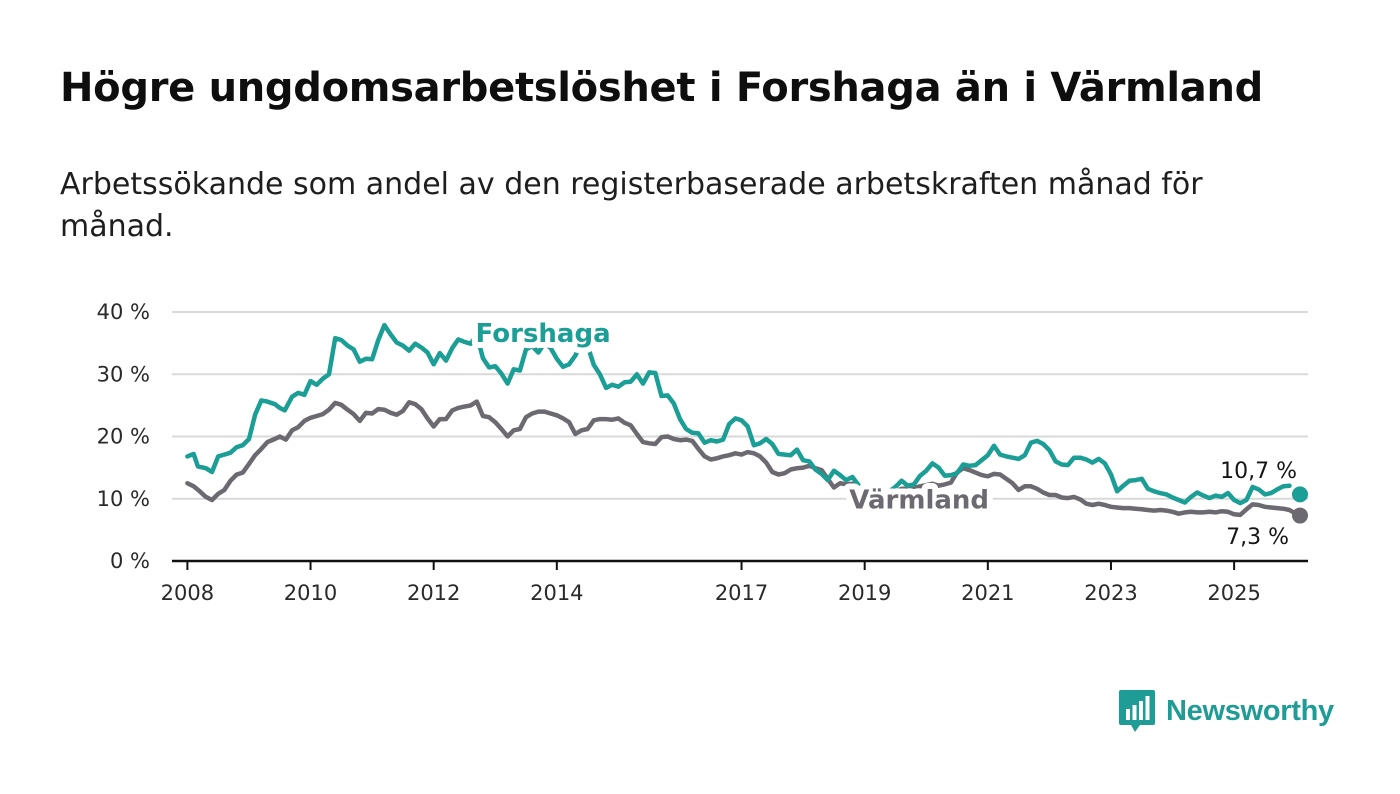 The image size is (1400, 794). What do you see at coordinates (123, 374) in the screenshot?
I see `y-tick-label: 30 %` at bounding box center [123, 374].